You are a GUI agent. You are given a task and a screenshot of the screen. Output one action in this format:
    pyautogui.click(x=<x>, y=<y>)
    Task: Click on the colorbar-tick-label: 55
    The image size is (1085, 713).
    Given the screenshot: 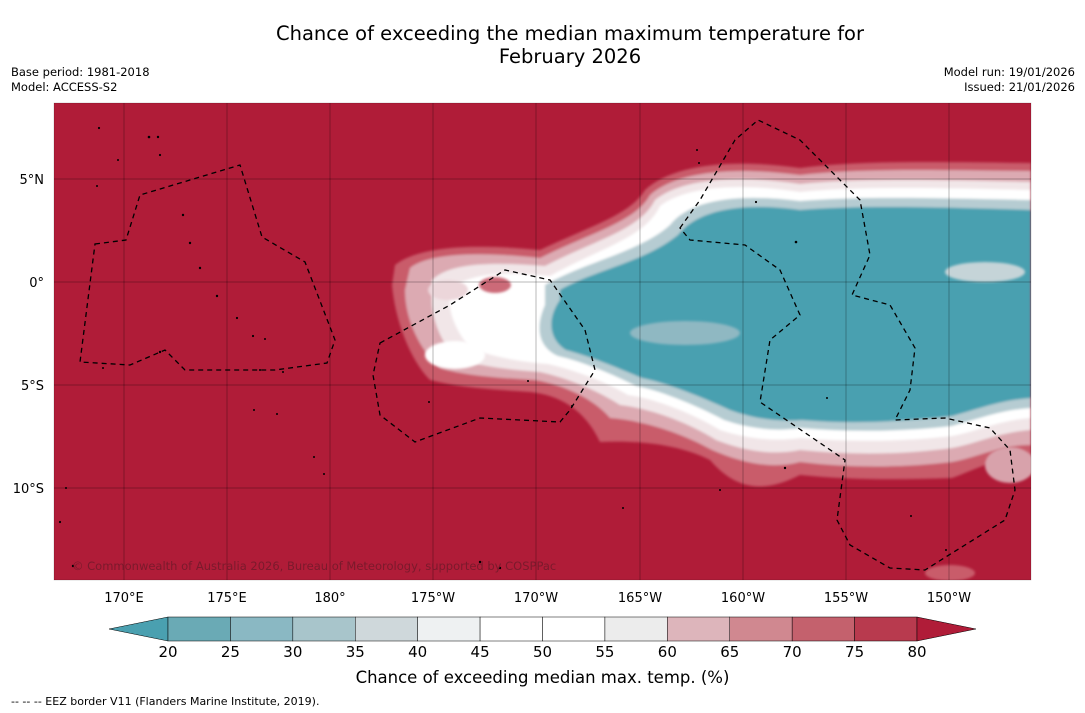 What is the action you would take?
    pyautogui.click(x=605, y=652)
    